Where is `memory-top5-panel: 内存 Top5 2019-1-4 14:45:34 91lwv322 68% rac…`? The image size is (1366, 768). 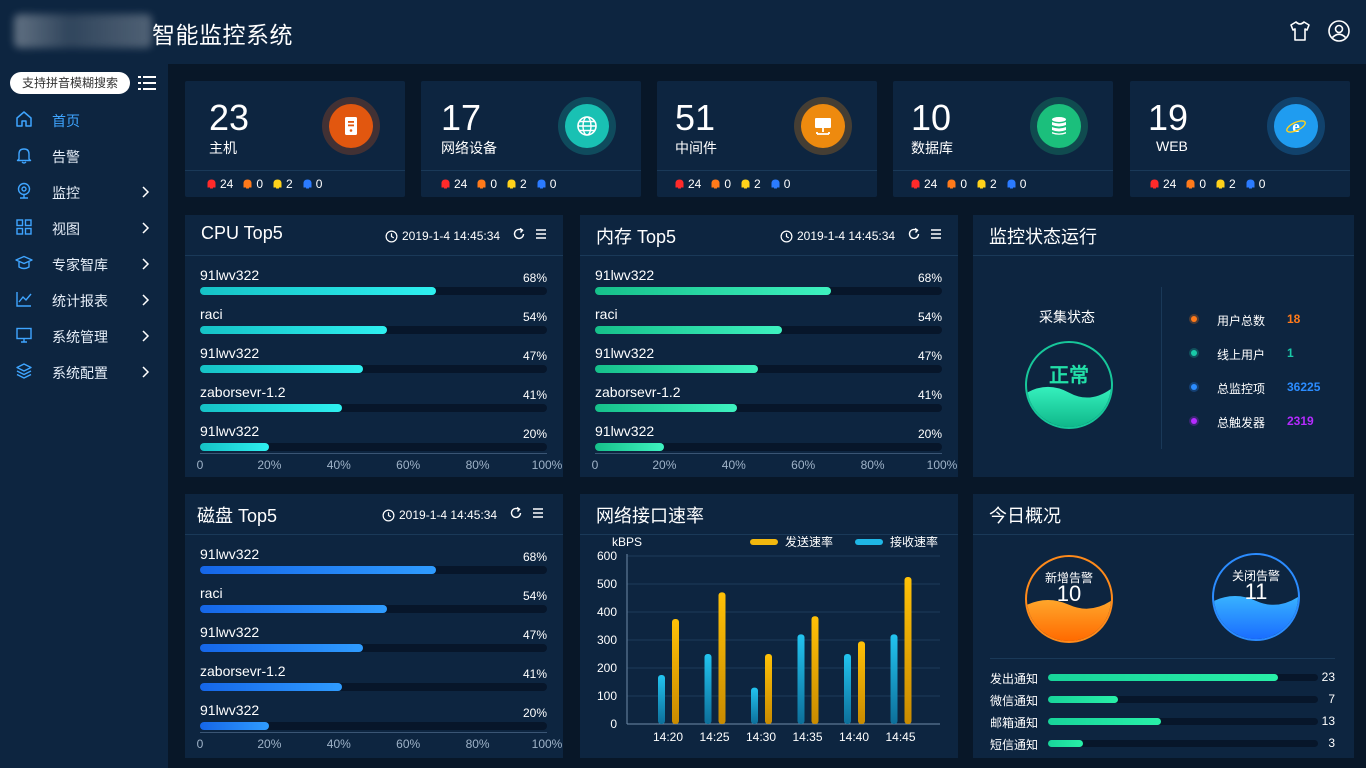
memory-top5-panel: 内存 Top5 2019-1-4 14:45:34 91lwv322 68% rac… is located at coordinates (769, 346).